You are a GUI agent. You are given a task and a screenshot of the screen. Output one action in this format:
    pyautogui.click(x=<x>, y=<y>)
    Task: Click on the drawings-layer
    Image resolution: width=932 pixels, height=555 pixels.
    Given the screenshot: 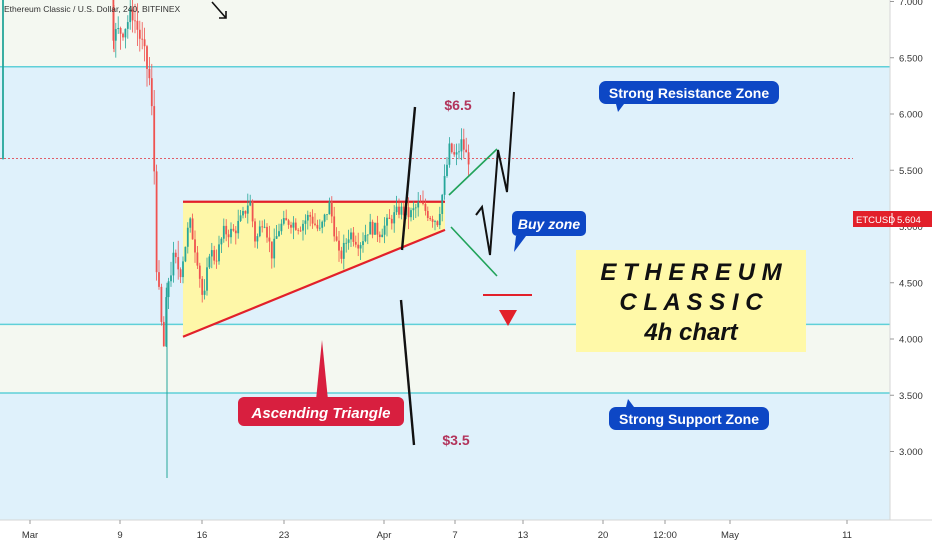 What is the action you would take?
    pyautogui.click(x=465, y=268)
    